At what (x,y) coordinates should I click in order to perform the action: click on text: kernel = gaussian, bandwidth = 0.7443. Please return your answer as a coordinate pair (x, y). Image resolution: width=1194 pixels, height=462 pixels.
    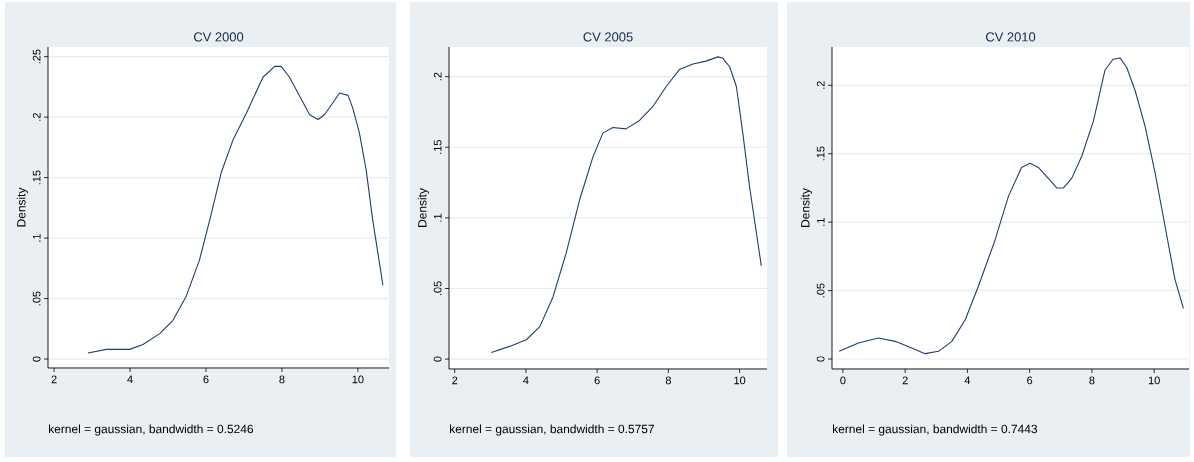
    Looking at the image, I should click on (935, 430).